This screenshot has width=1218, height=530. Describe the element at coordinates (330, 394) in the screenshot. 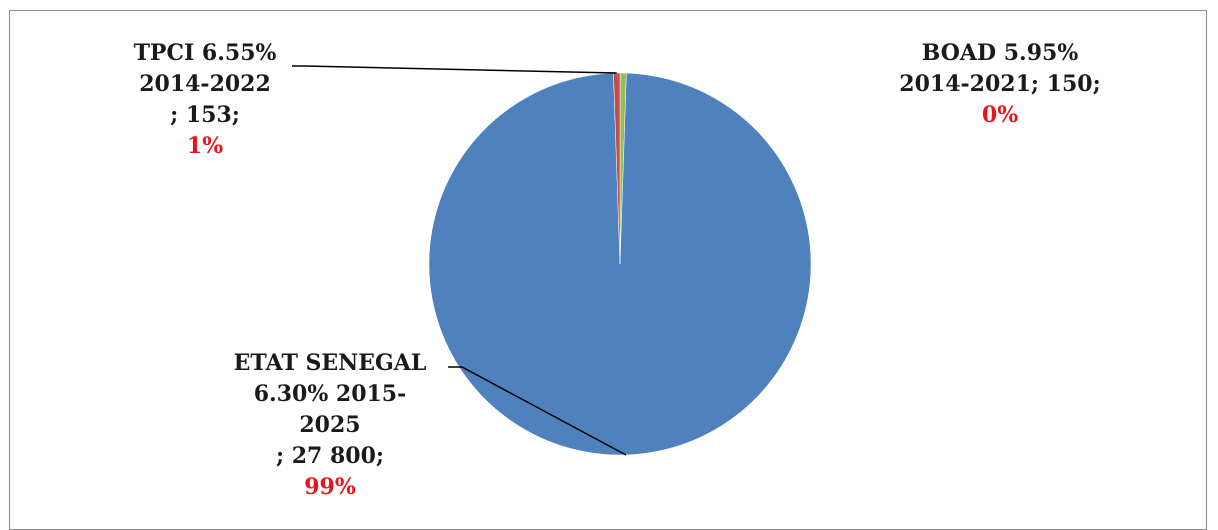

I see `label-etat-line2: 6.30% 2015-` at that location.